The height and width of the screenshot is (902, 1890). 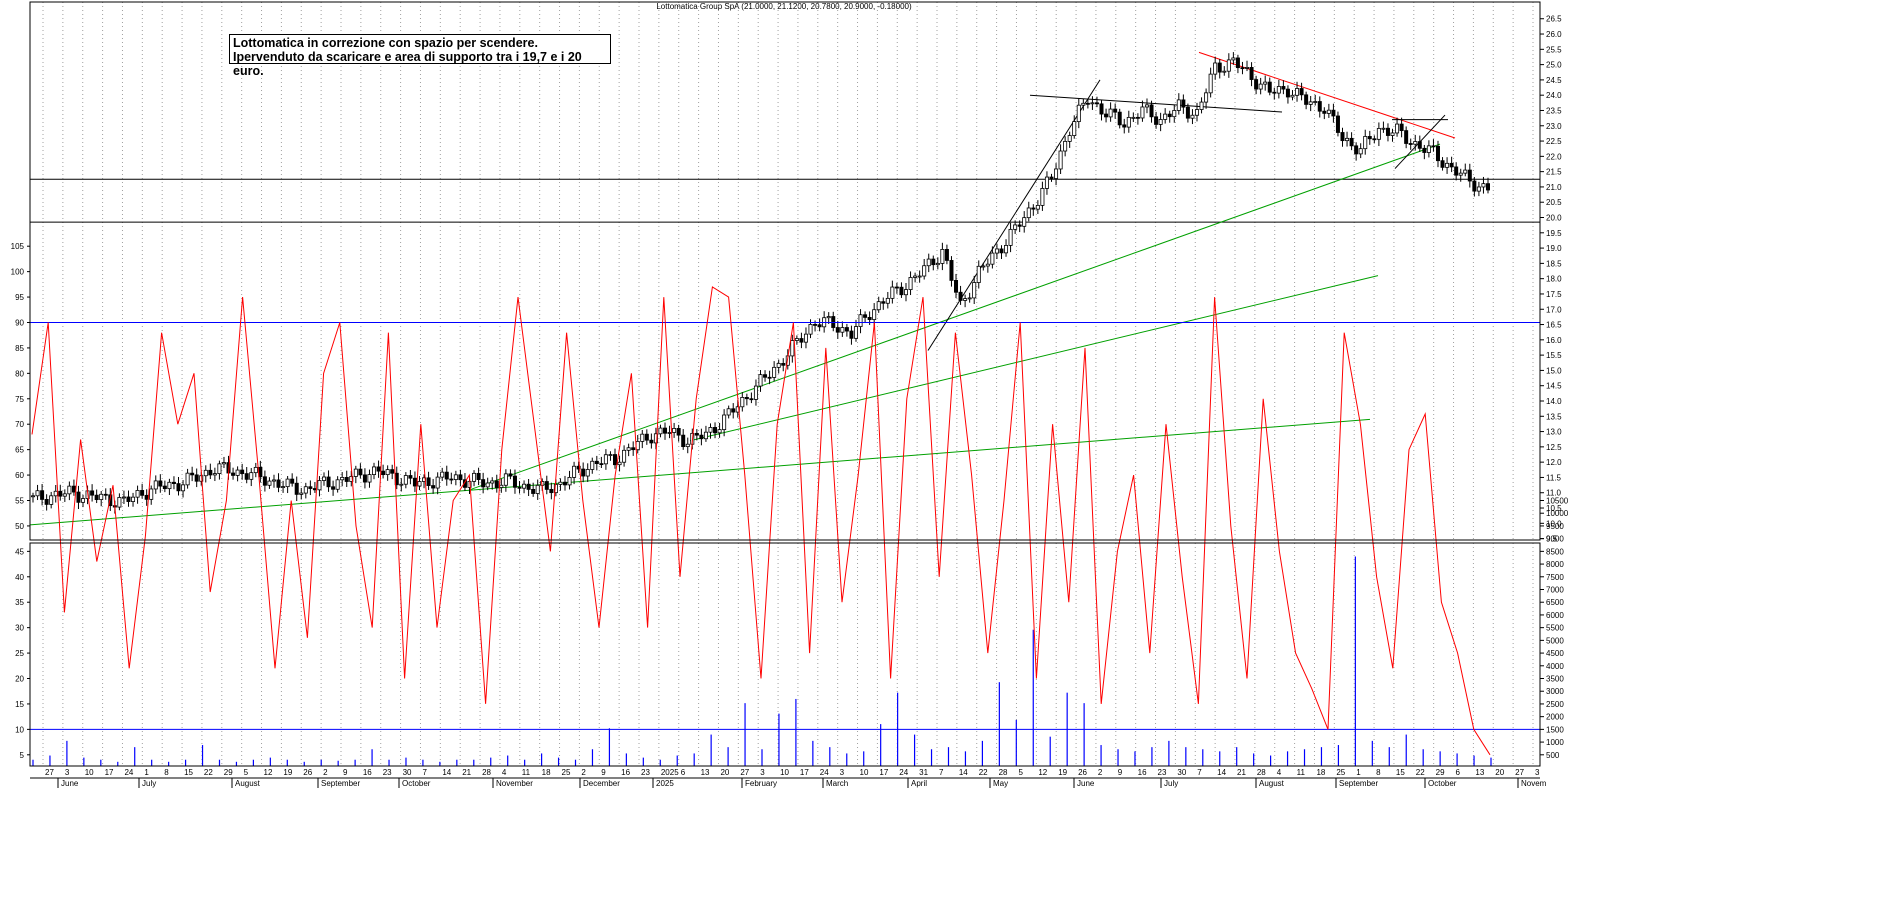 What do you see at coordinates (1554, 172) in the screenshot?
I see `price-tick-label: 21.5` at bounding box center [1554, 172].